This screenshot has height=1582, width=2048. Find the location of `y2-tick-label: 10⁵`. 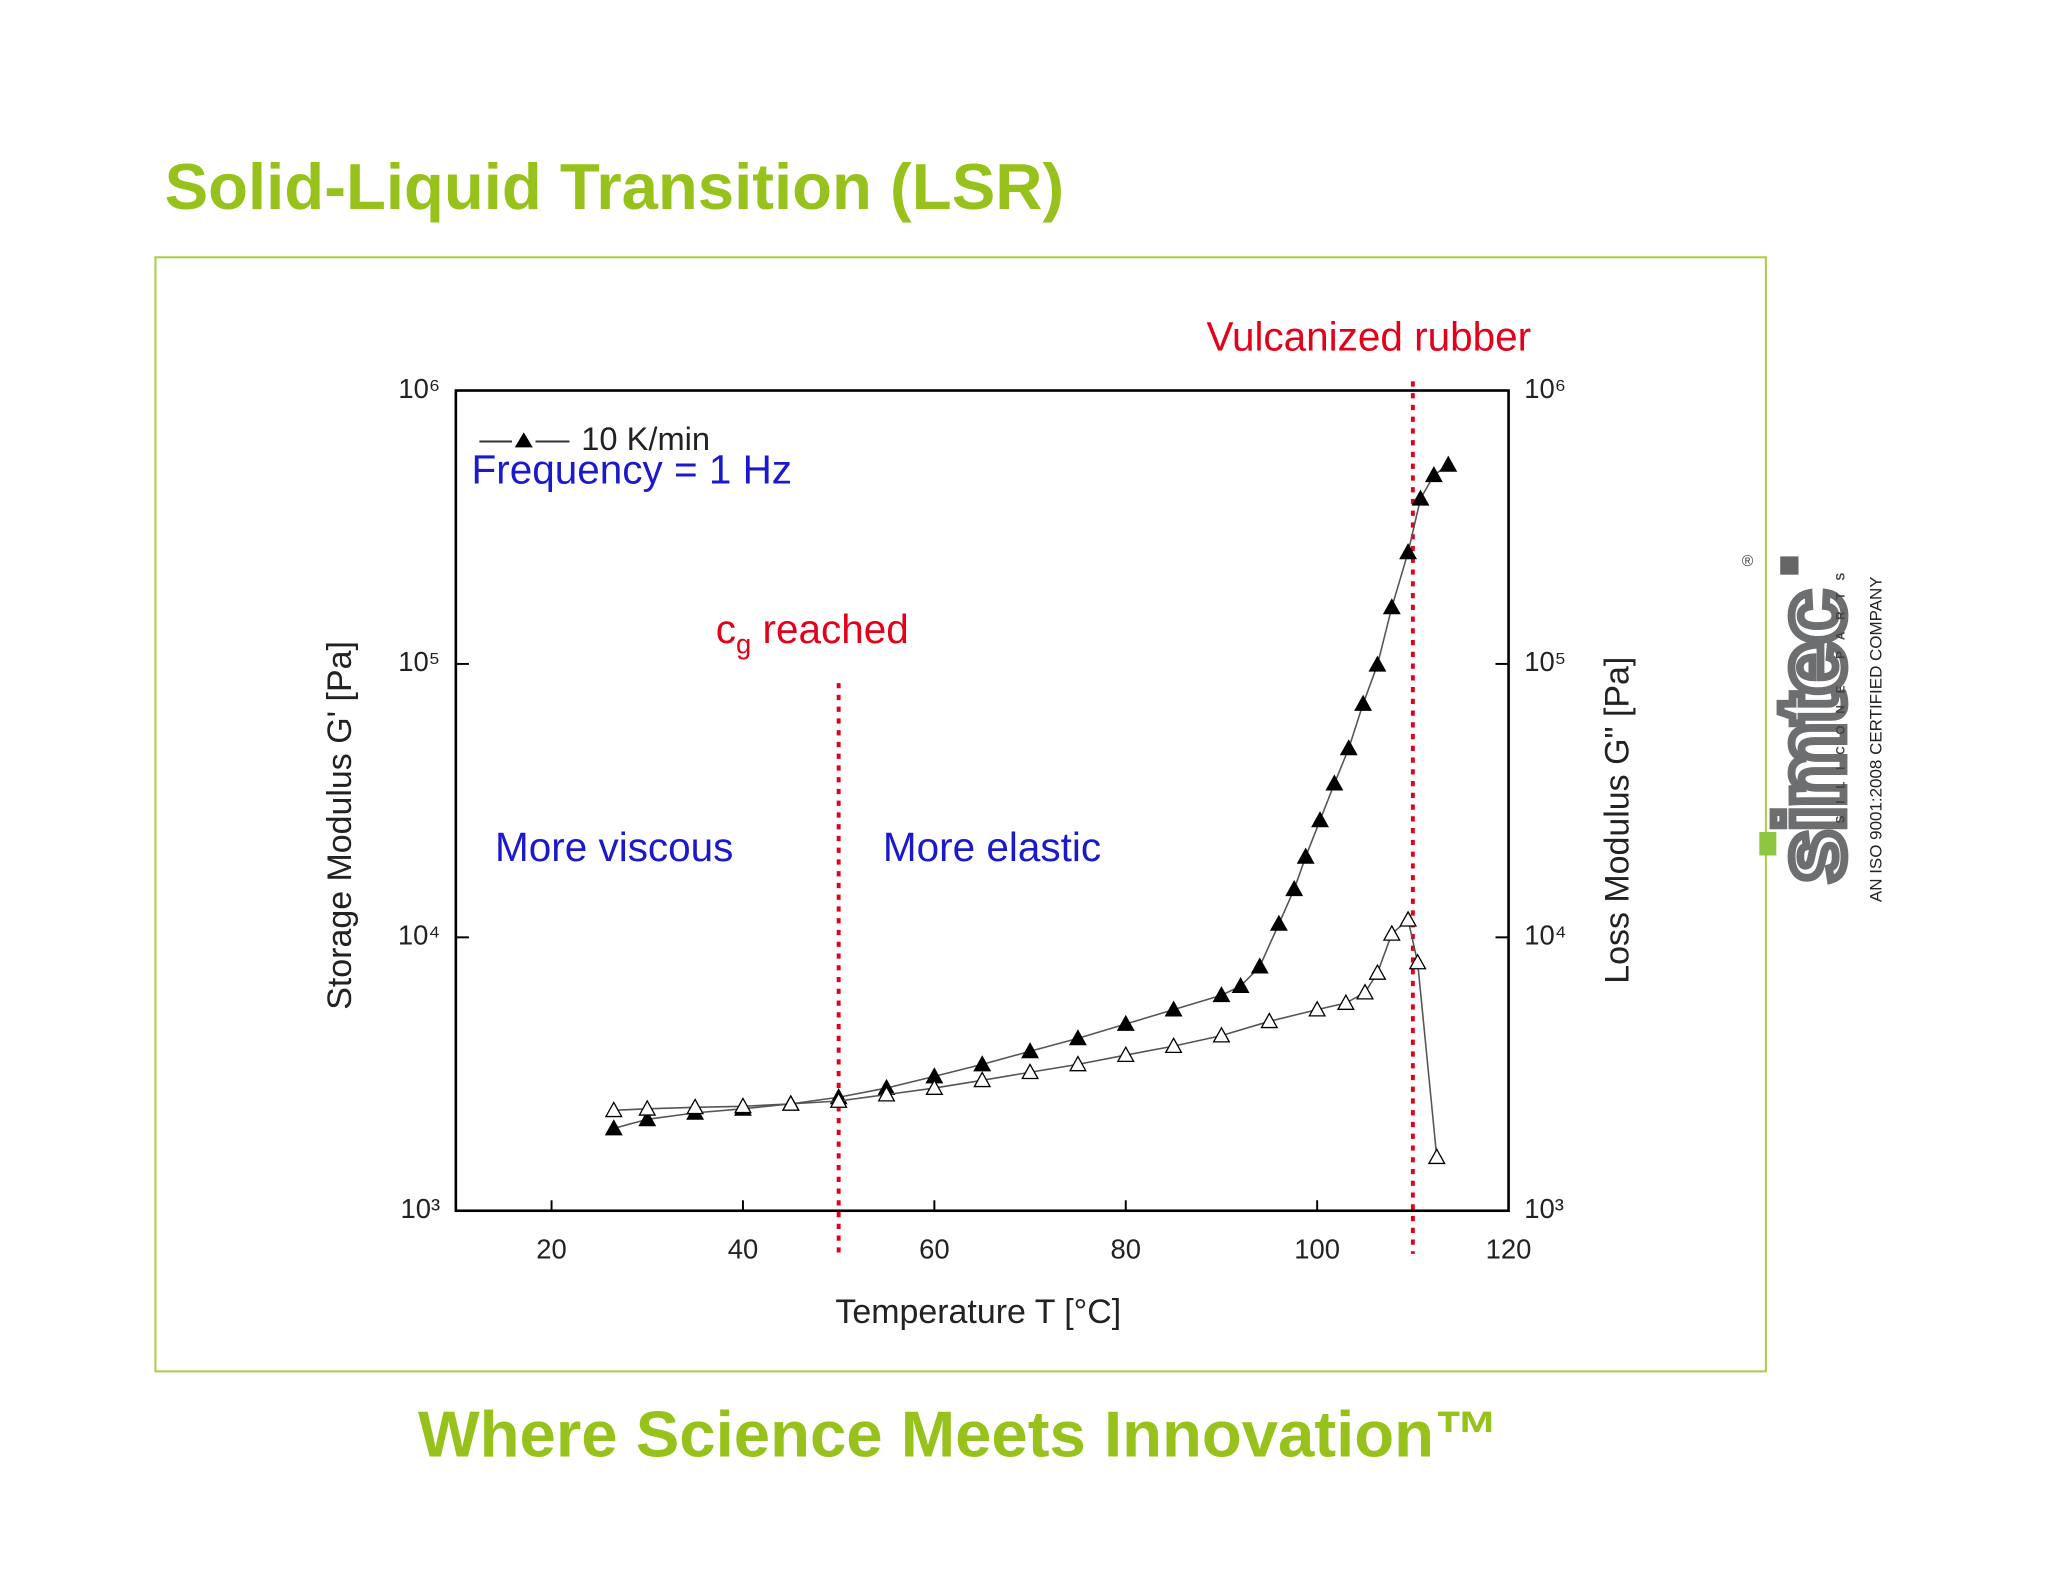

y2-tick-label: 10⁵ is located at coordinates (1545, 661).